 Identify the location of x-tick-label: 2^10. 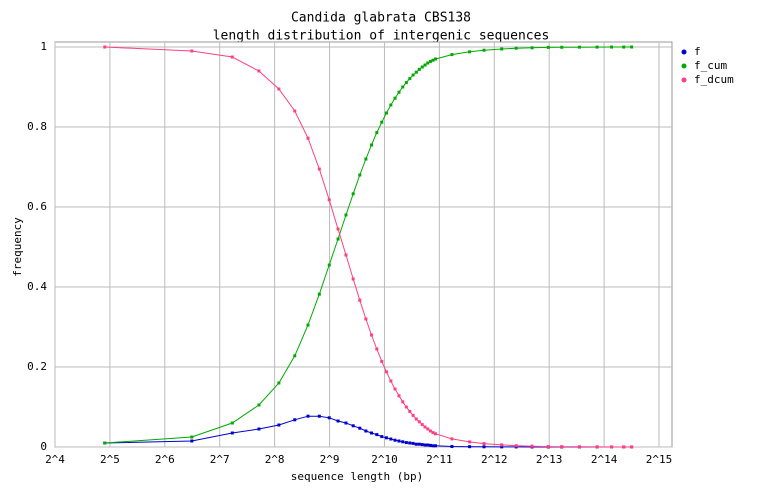
(384, 459).